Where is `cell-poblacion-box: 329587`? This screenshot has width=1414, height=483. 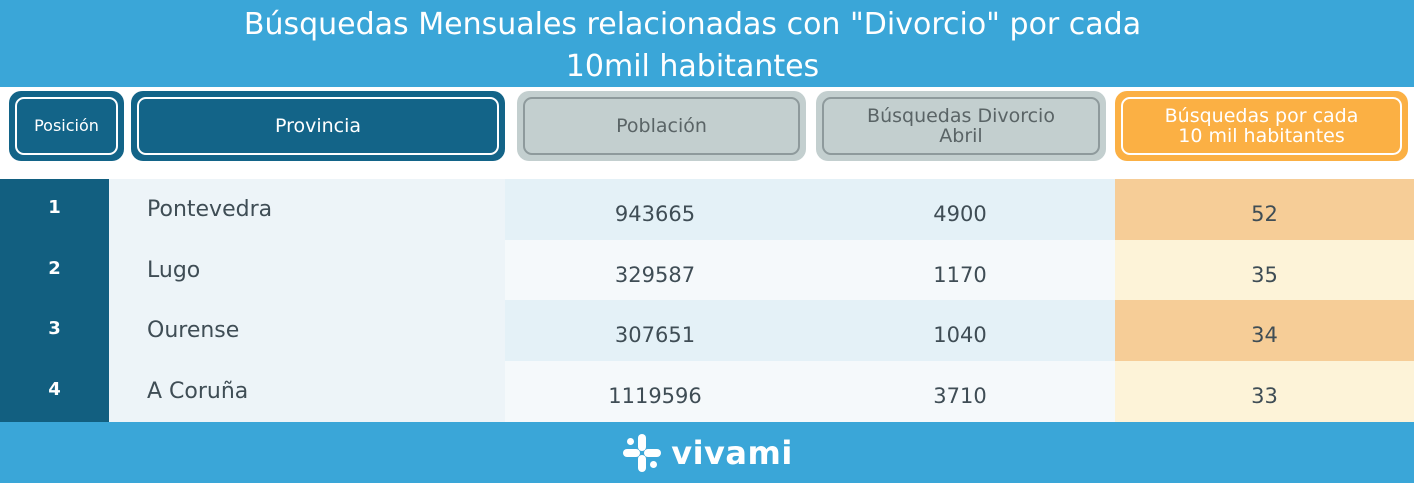
cell-poblacion-box: 329587 is located at coordinates (655, 270).